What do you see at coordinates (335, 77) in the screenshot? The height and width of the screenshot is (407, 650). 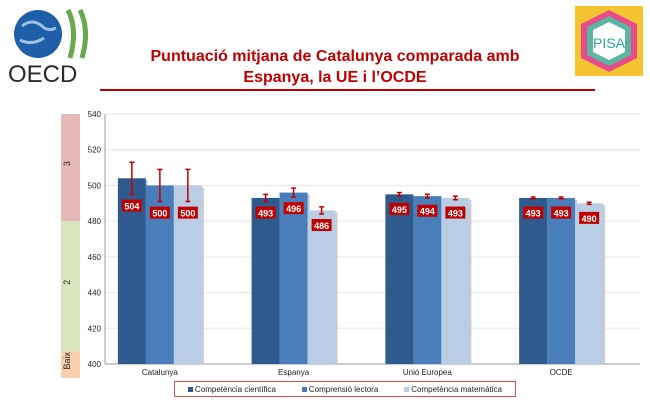 I see `title-line-2: Espanya, la UE i l’OCDE` at bounding box center [335, 77].